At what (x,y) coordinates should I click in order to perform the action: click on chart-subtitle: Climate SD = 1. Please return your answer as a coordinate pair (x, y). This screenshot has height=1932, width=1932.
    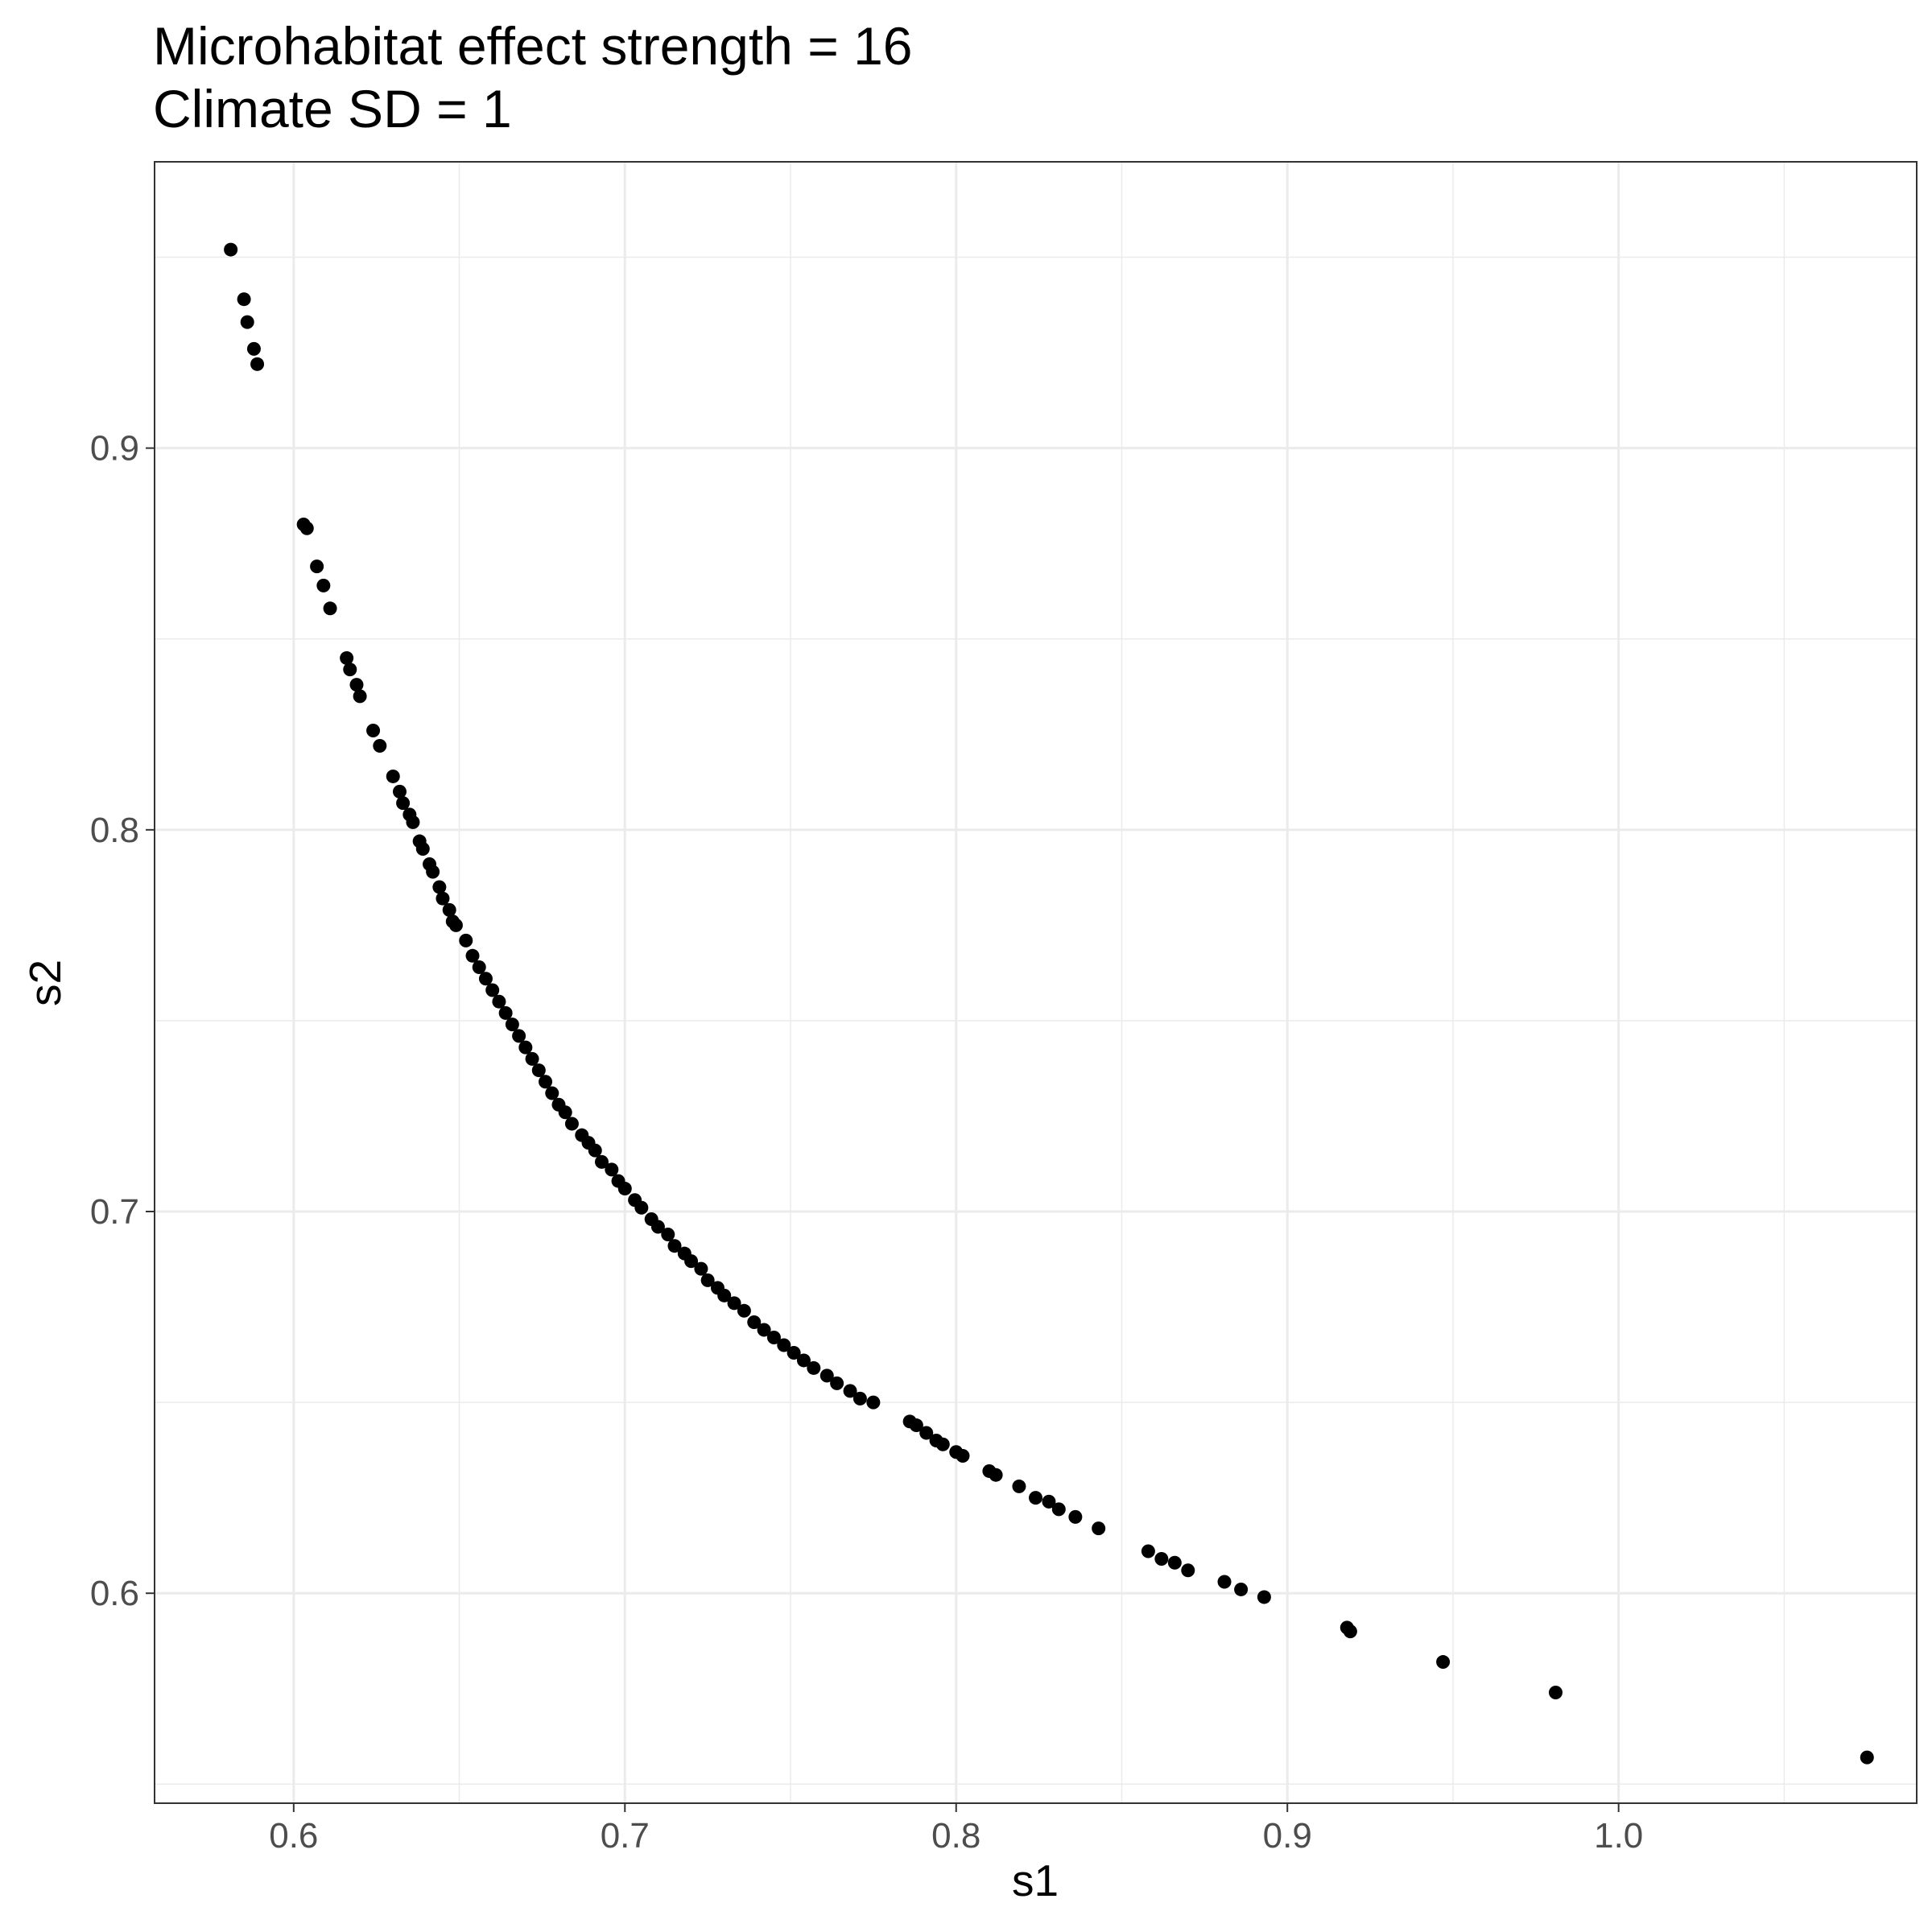
    Looking at the image, I should click on (332, 108).